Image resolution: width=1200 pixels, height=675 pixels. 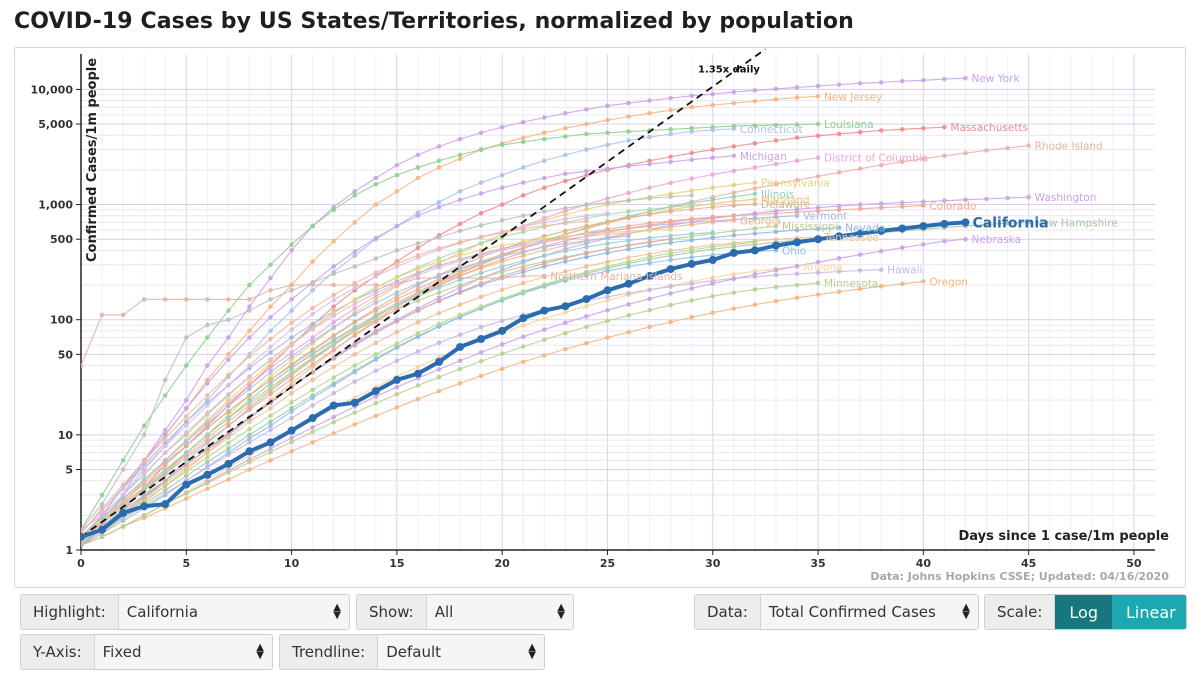 What do you see at coordinates (869, 612) in the screenshot?
I see `data-select: Total Confirmed Cases ▲ ▼` at bounding box center [869, 612].